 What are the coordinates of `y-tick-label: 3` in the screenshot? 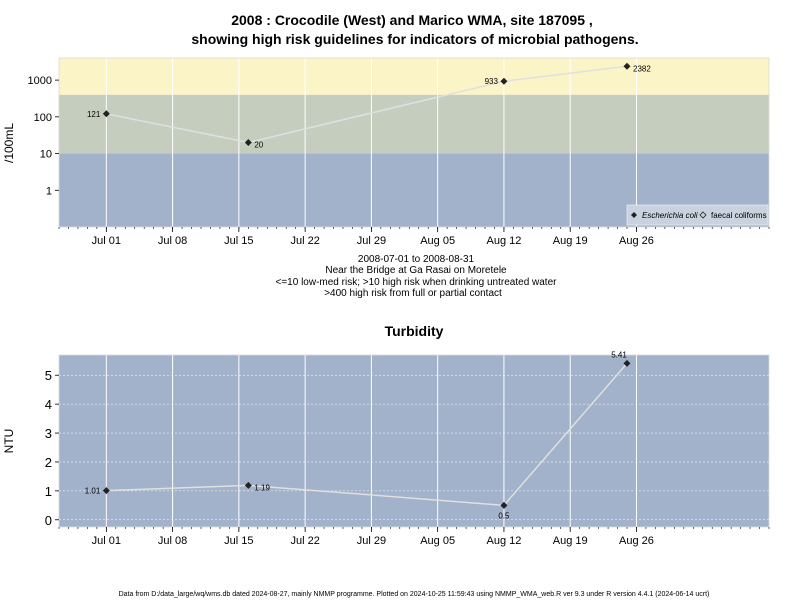 It's located at (48, 433).